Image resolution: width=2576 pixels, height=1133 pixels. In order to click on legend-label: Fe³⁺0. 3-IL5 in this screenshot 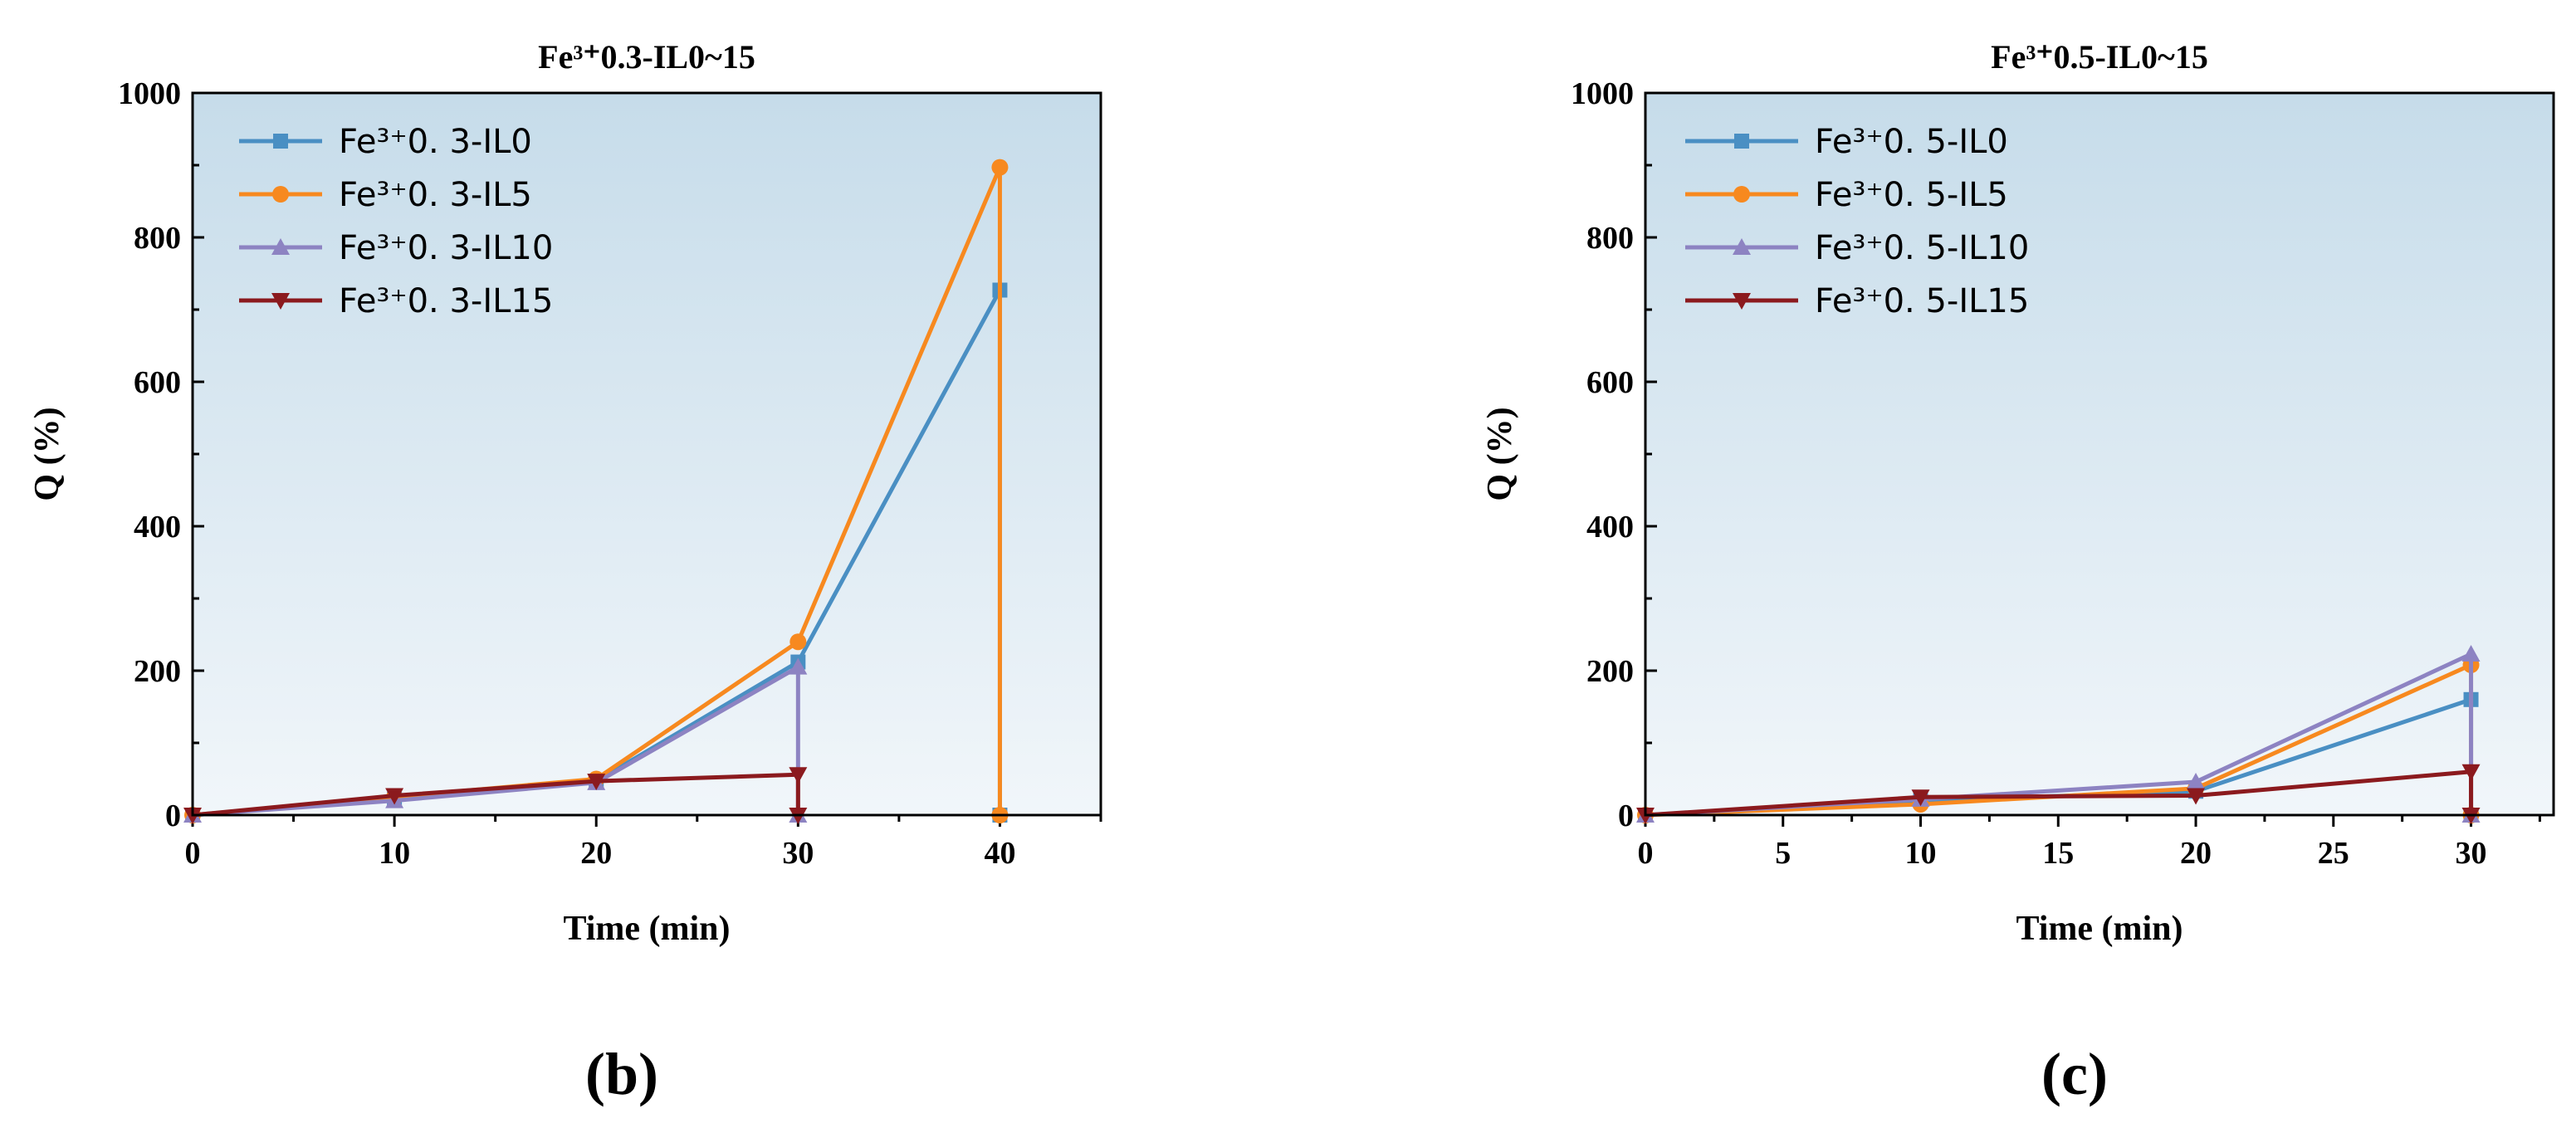, I will do `click(435, 195)`.